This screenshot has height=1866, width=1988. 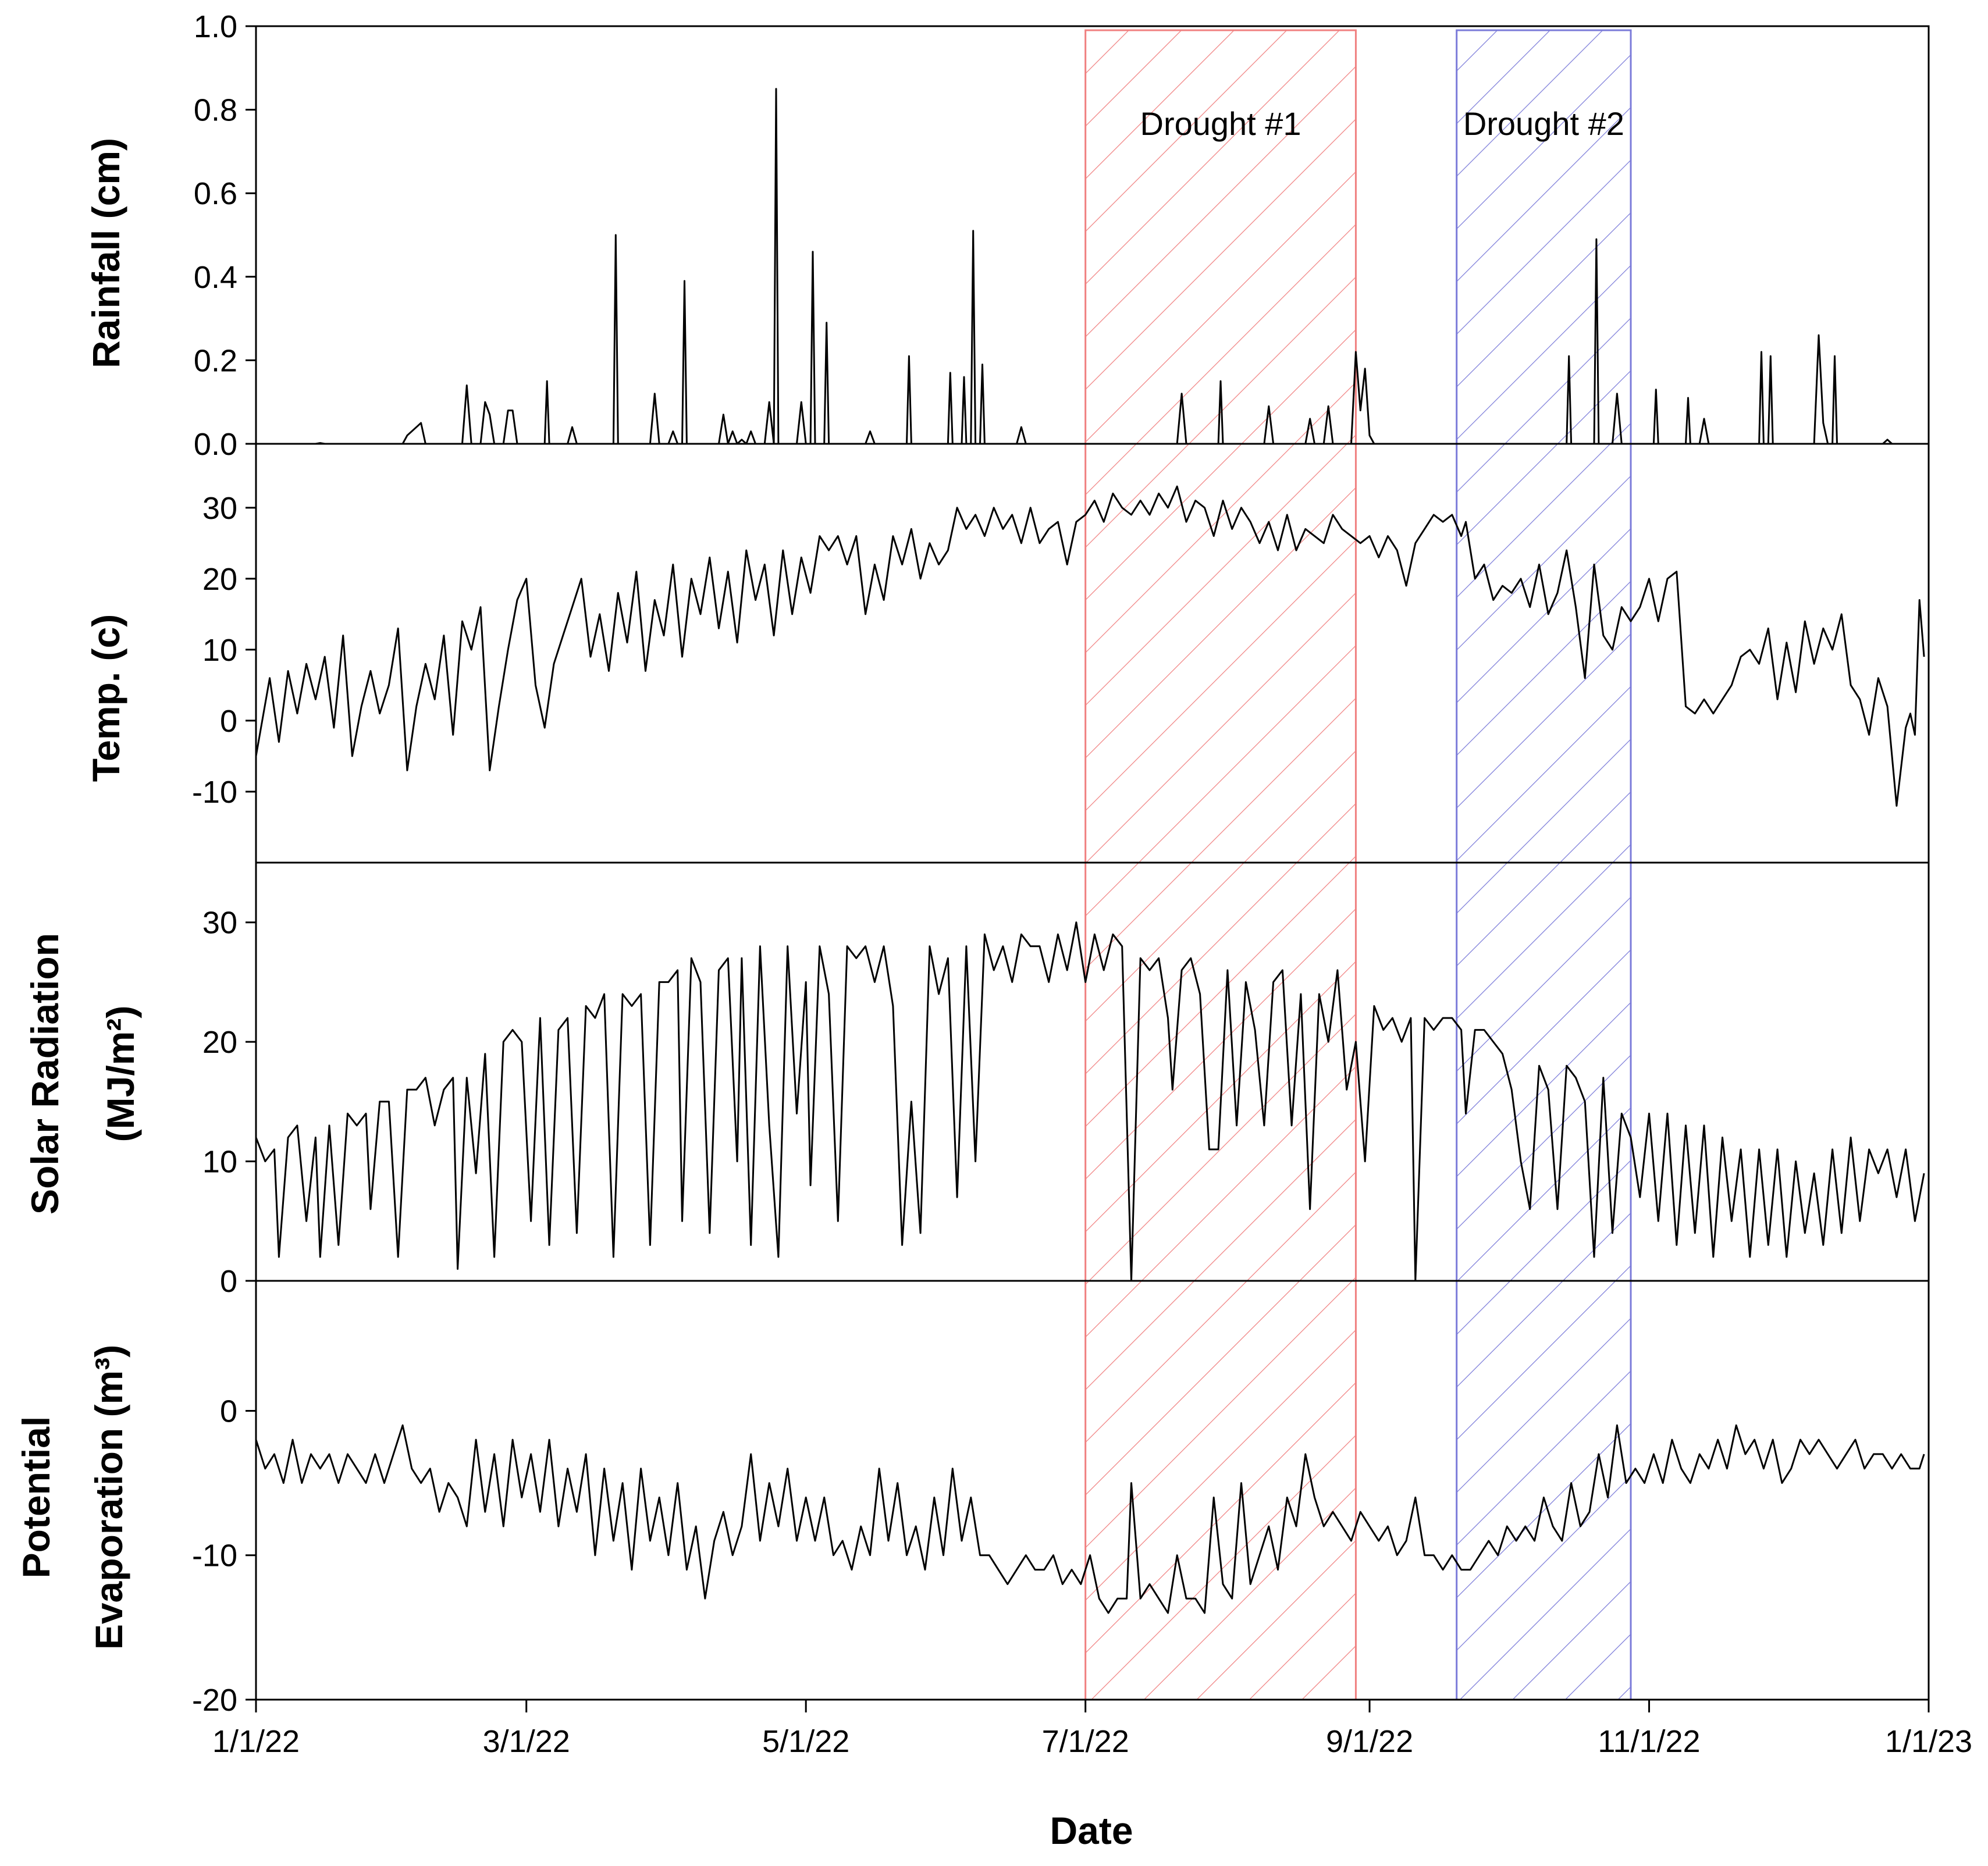 I want to click on evaporation-ytick-label: 0, so click(x=229, y=1411).